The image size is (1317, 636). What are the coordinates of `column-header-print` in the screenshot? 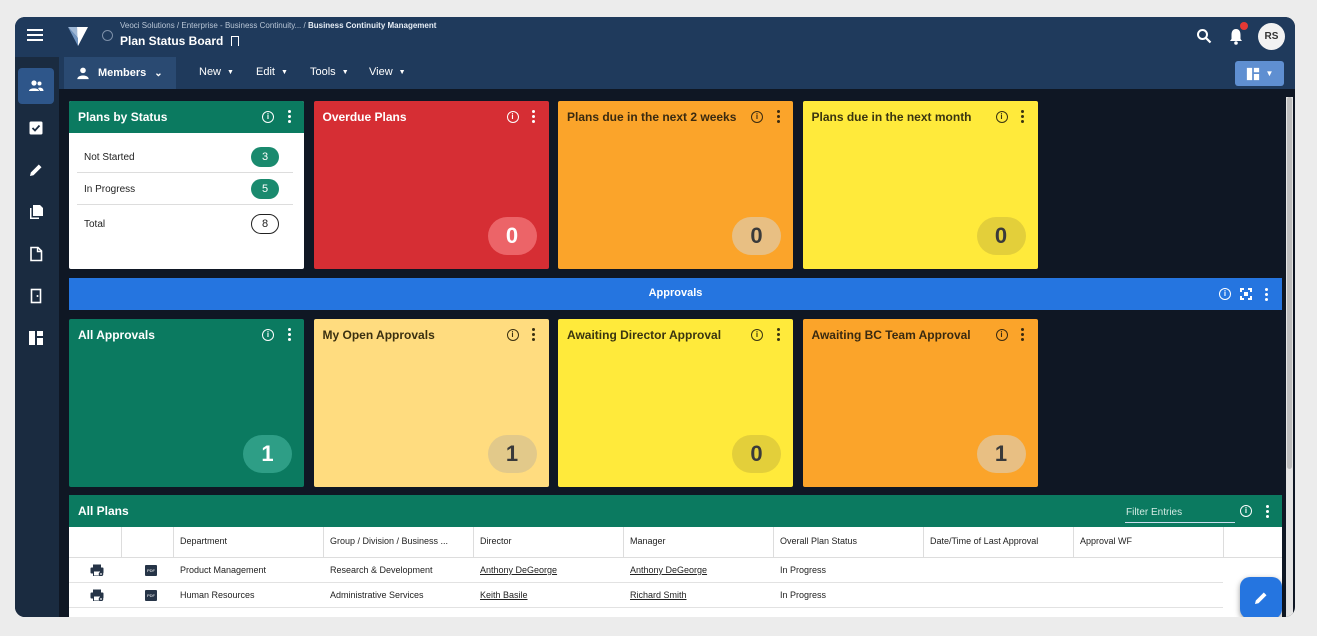 It's located at (95, 542).